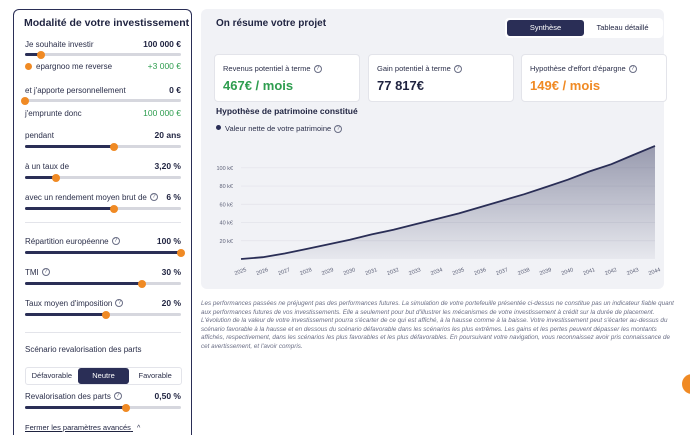 The image size is (690, 435). Describe the element at coordinates (224, 169) in the screenshot. I see `y-tick-label: 100 k€` at that location.